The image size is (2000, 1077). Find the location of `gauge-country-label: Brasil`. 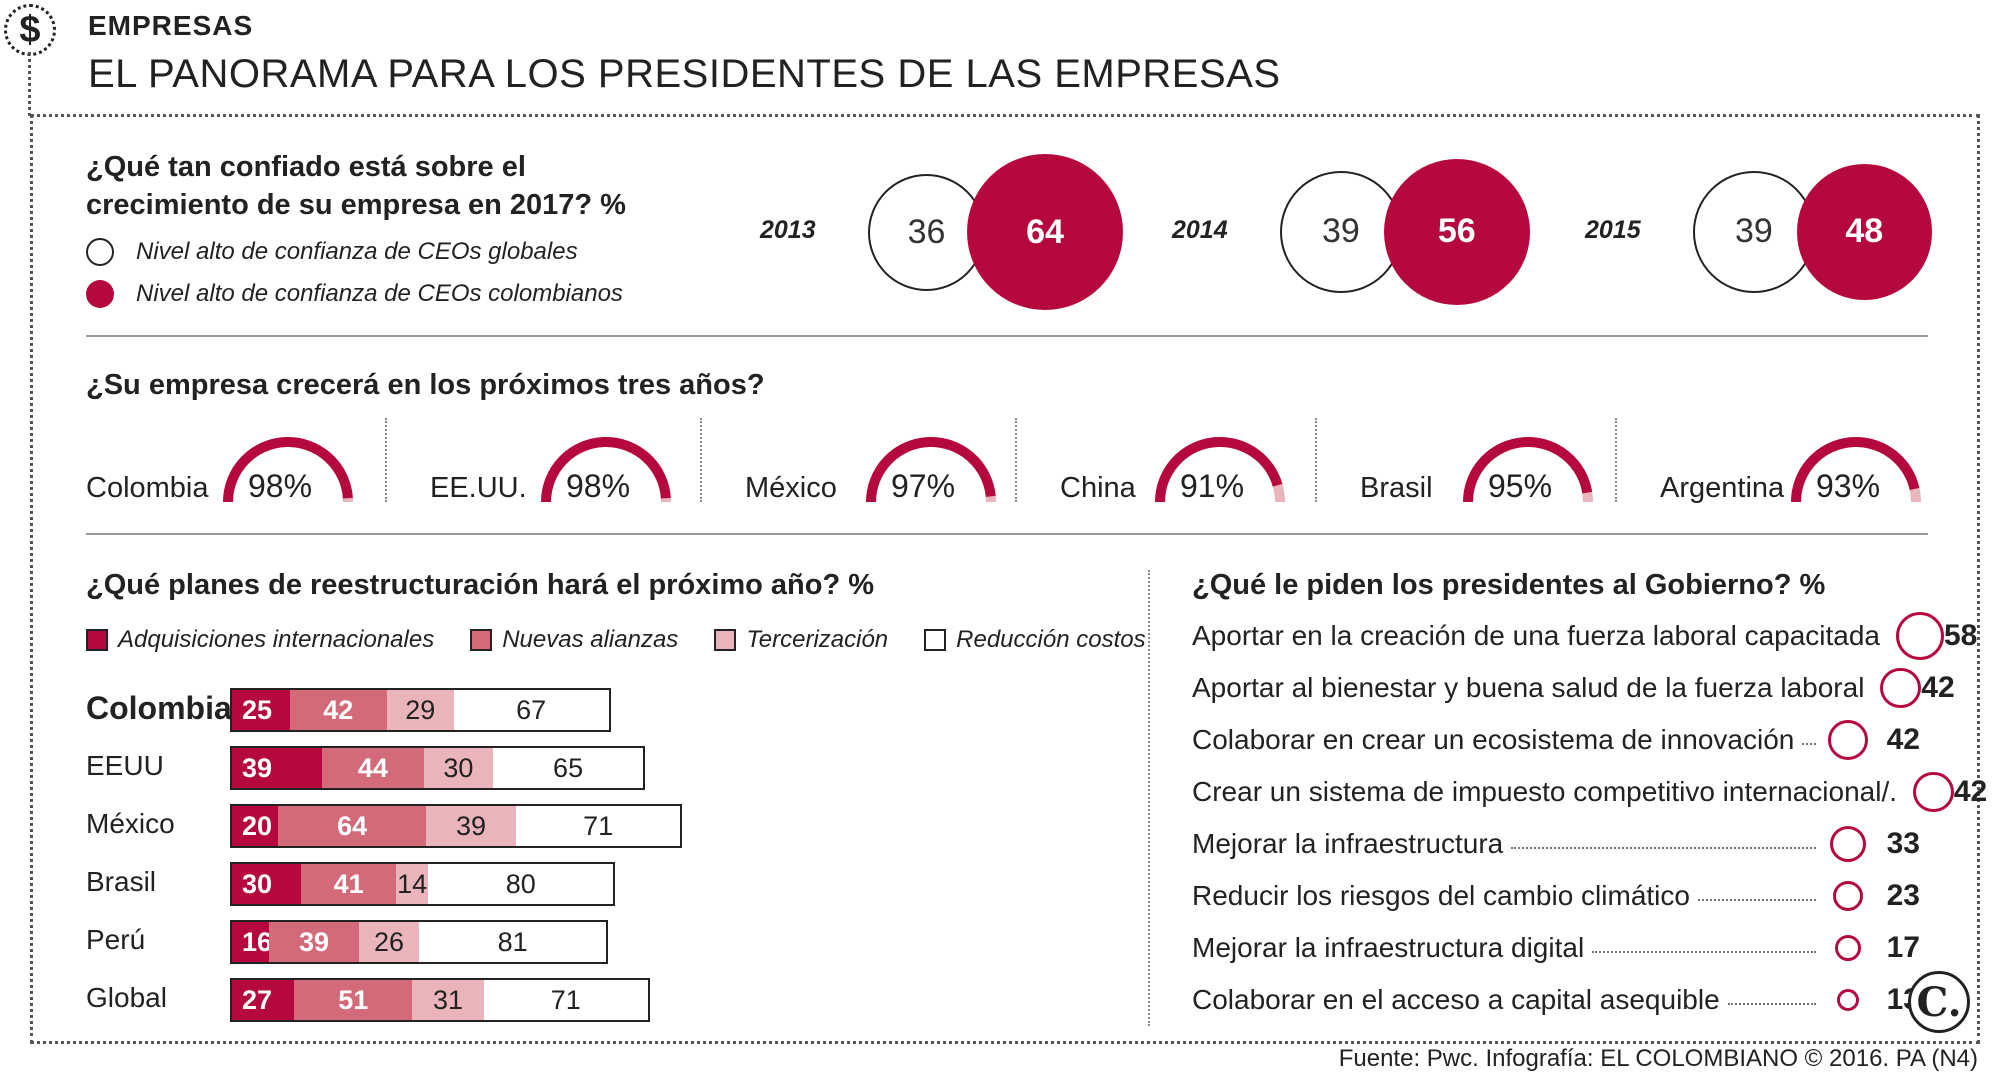

gauge-country-label: Brasil is located at coordinates (1396, 488).